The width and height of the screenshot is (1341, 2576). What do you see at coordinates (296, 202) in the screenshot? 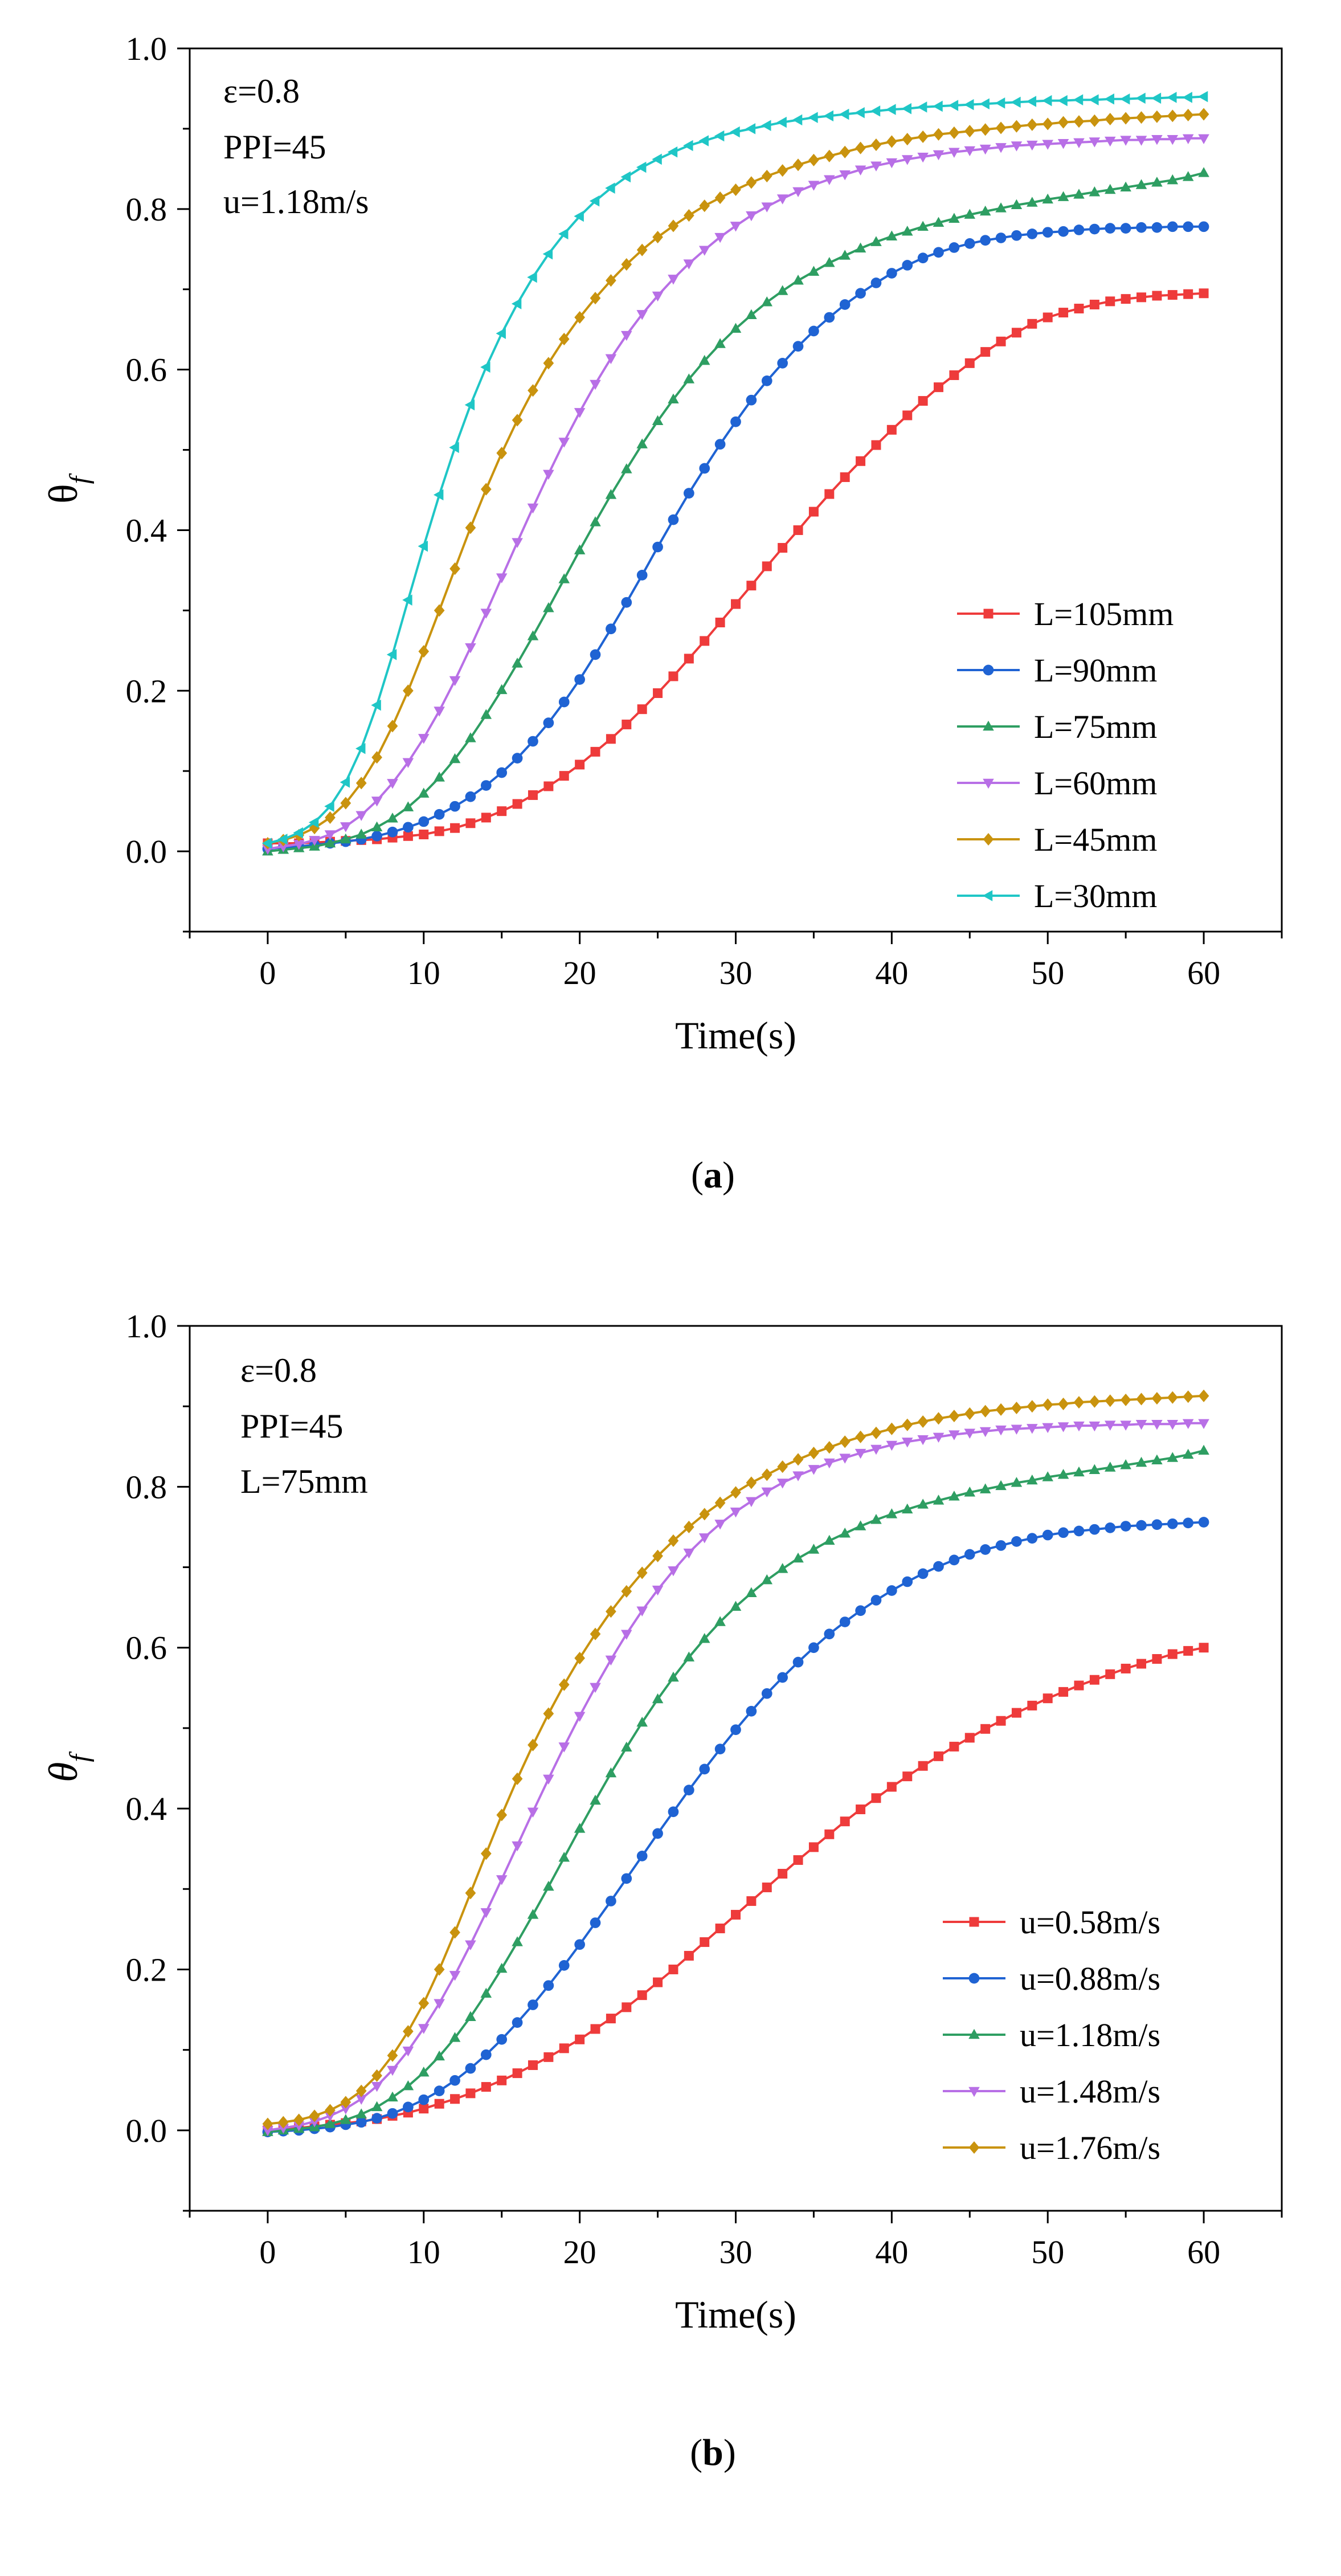
I see `parameter-annotation: u=1.18m/s` at bounding box center [296, 202].